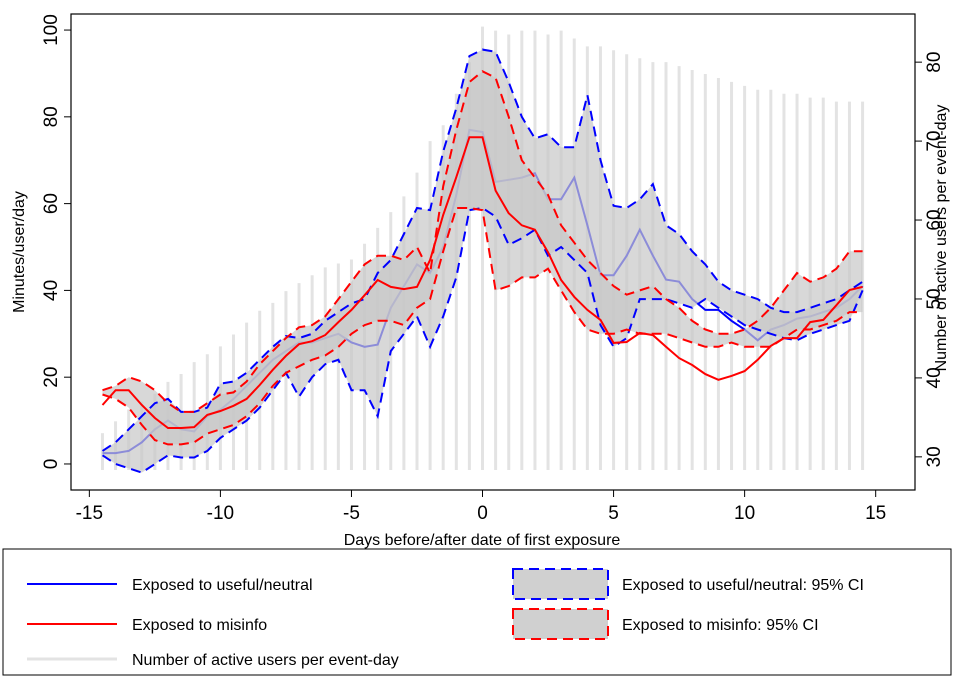  Describe the element at coordinates (482, 513) in the screenshot. I see `x-tick-label: 0` at that location.